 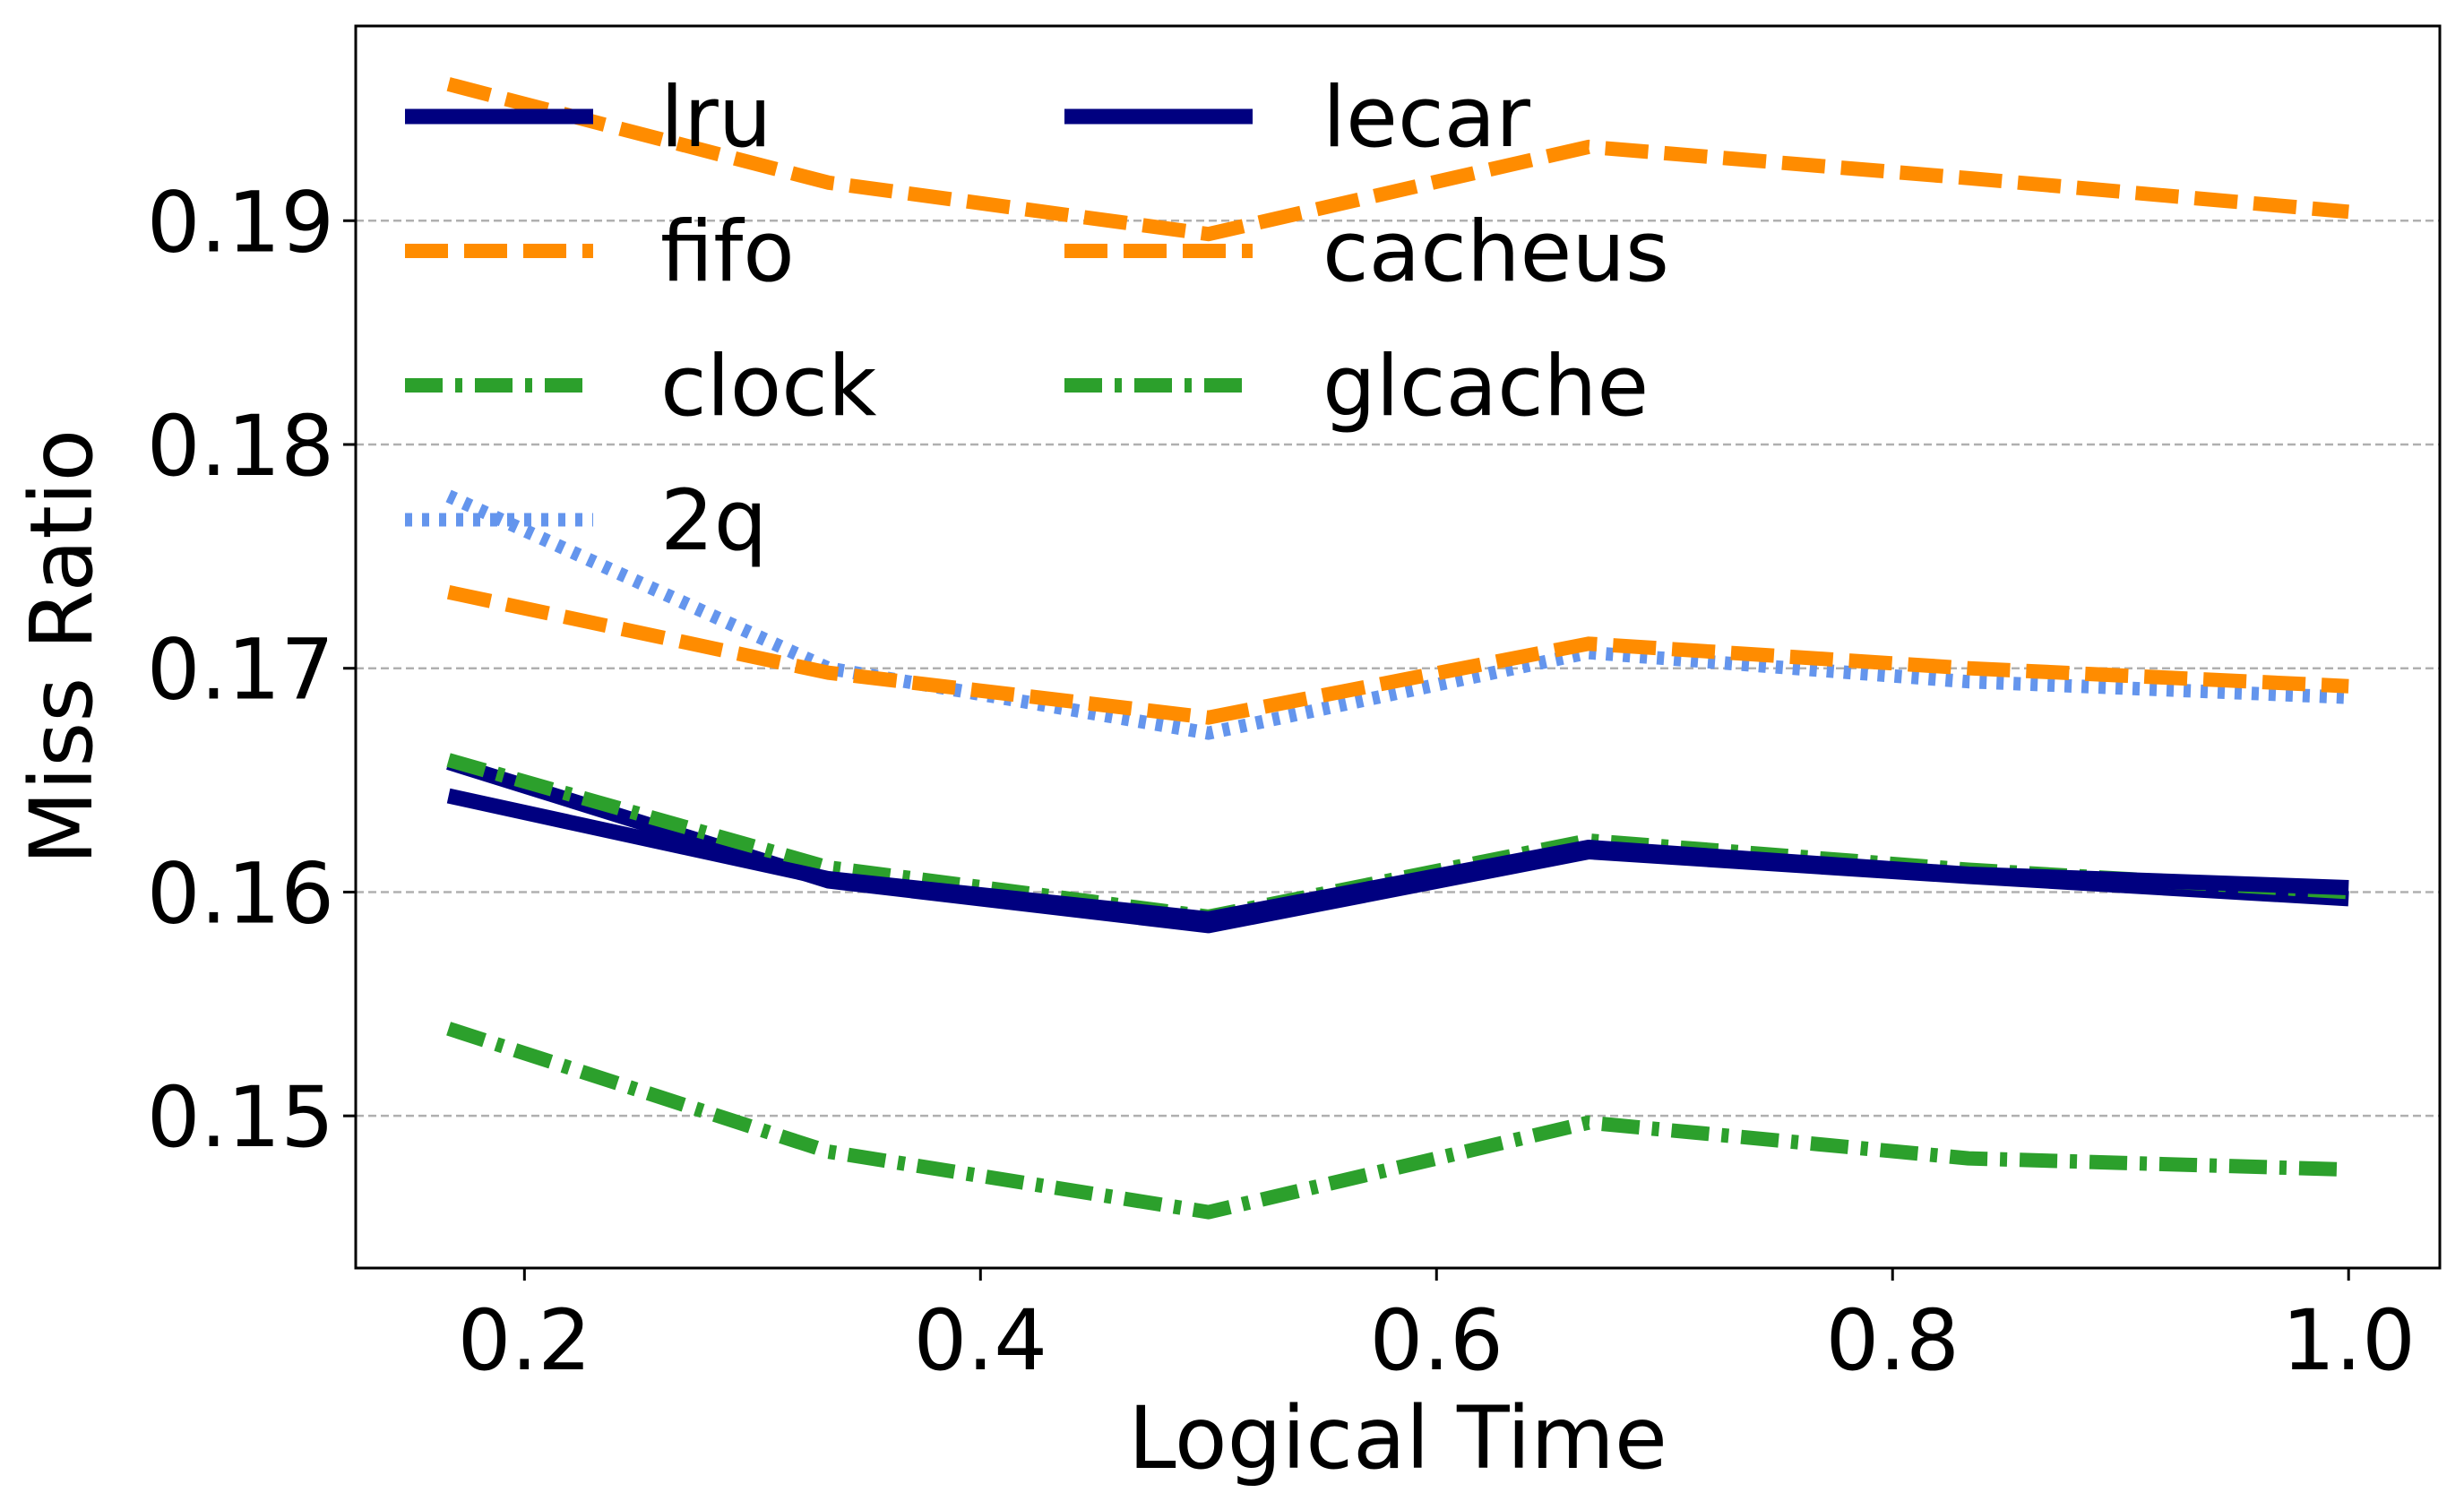 I want to click on x-axis-ticks: 0.2 0.4 0.6 0.8 1.0, so click(x=1437, y=1329).